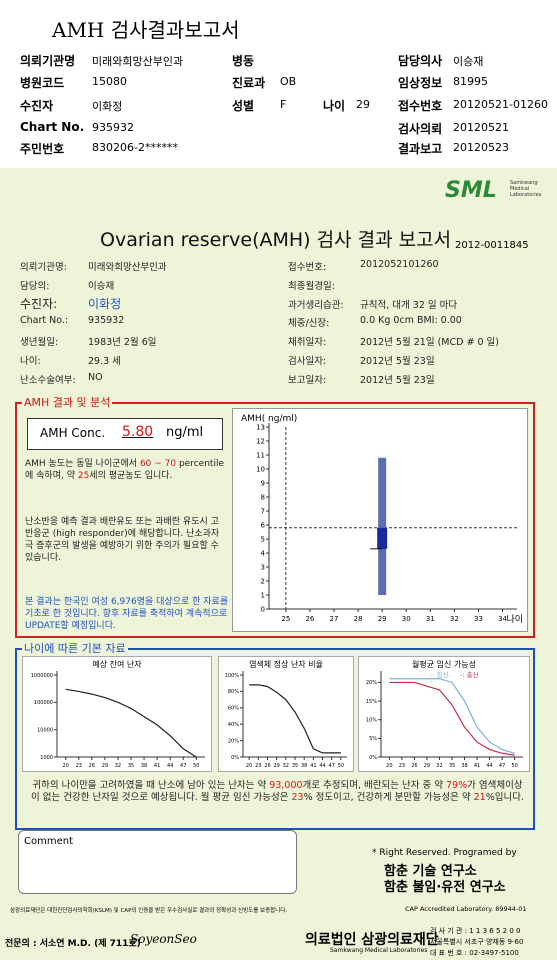 The width and height of the screenshot is (557, 960). Describe the element at coordinates (504, 797) in the screenshot. I see `text-part: %입니다.` at that location.